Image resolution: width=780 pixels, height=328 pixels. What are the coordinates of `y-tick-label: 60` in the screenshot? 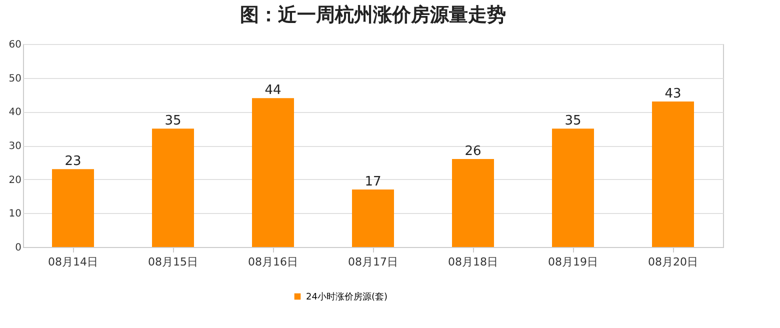 It's located at (15, 45).